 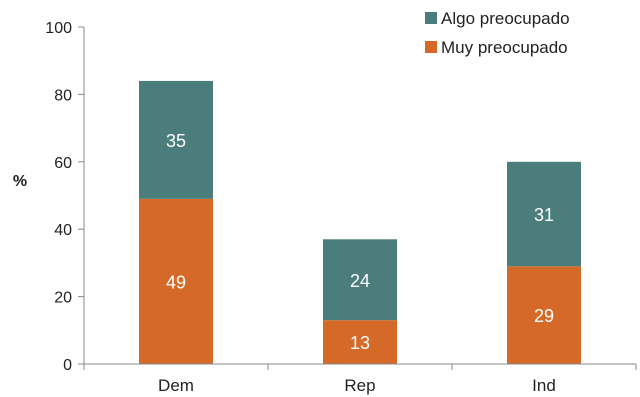 I want to click on data-label: 13, so click(x=360, y=343).